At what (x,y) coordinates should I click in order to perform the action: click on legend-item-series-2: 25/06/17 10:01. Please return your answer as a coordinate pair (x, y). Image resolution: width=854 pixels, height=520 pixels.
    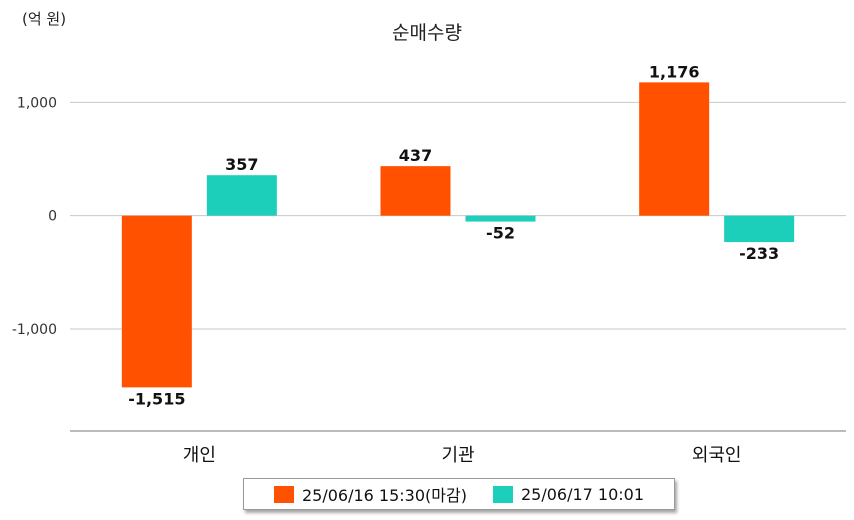
    Looking at the image, I should click on (568, 494).